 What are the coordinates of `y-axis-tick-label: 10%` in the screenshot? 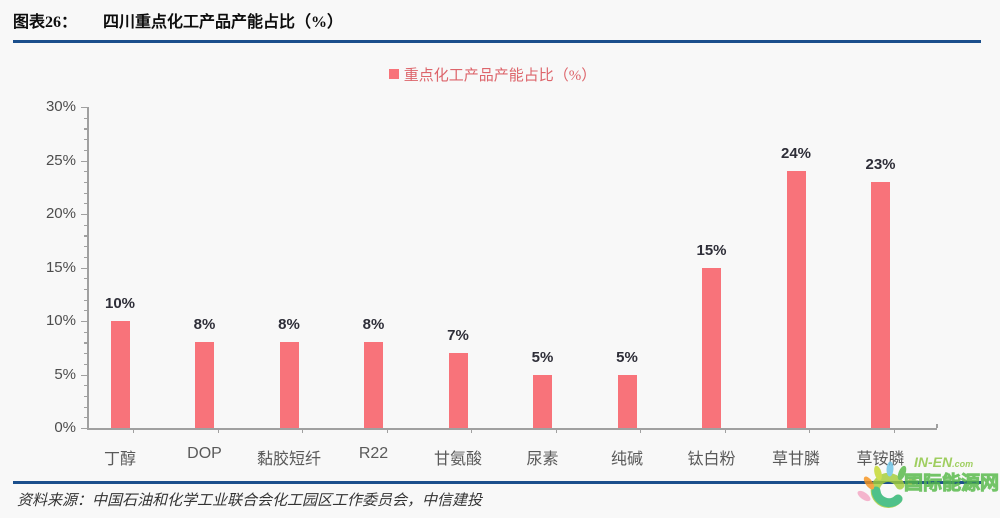 It's located at (60, 320).